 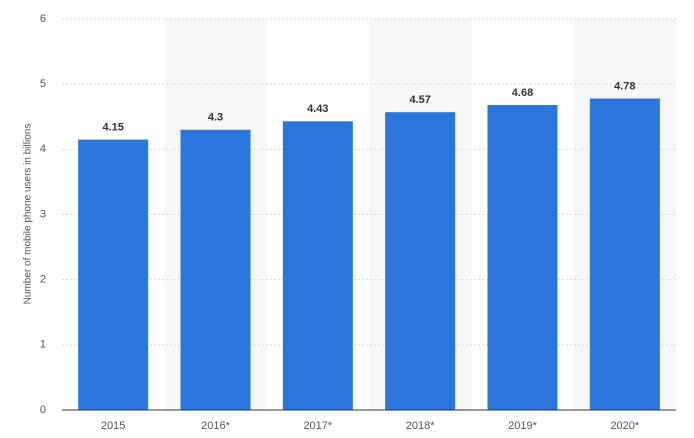 I want to click on x-tick-label: 2015, so click(x=113, y=426).